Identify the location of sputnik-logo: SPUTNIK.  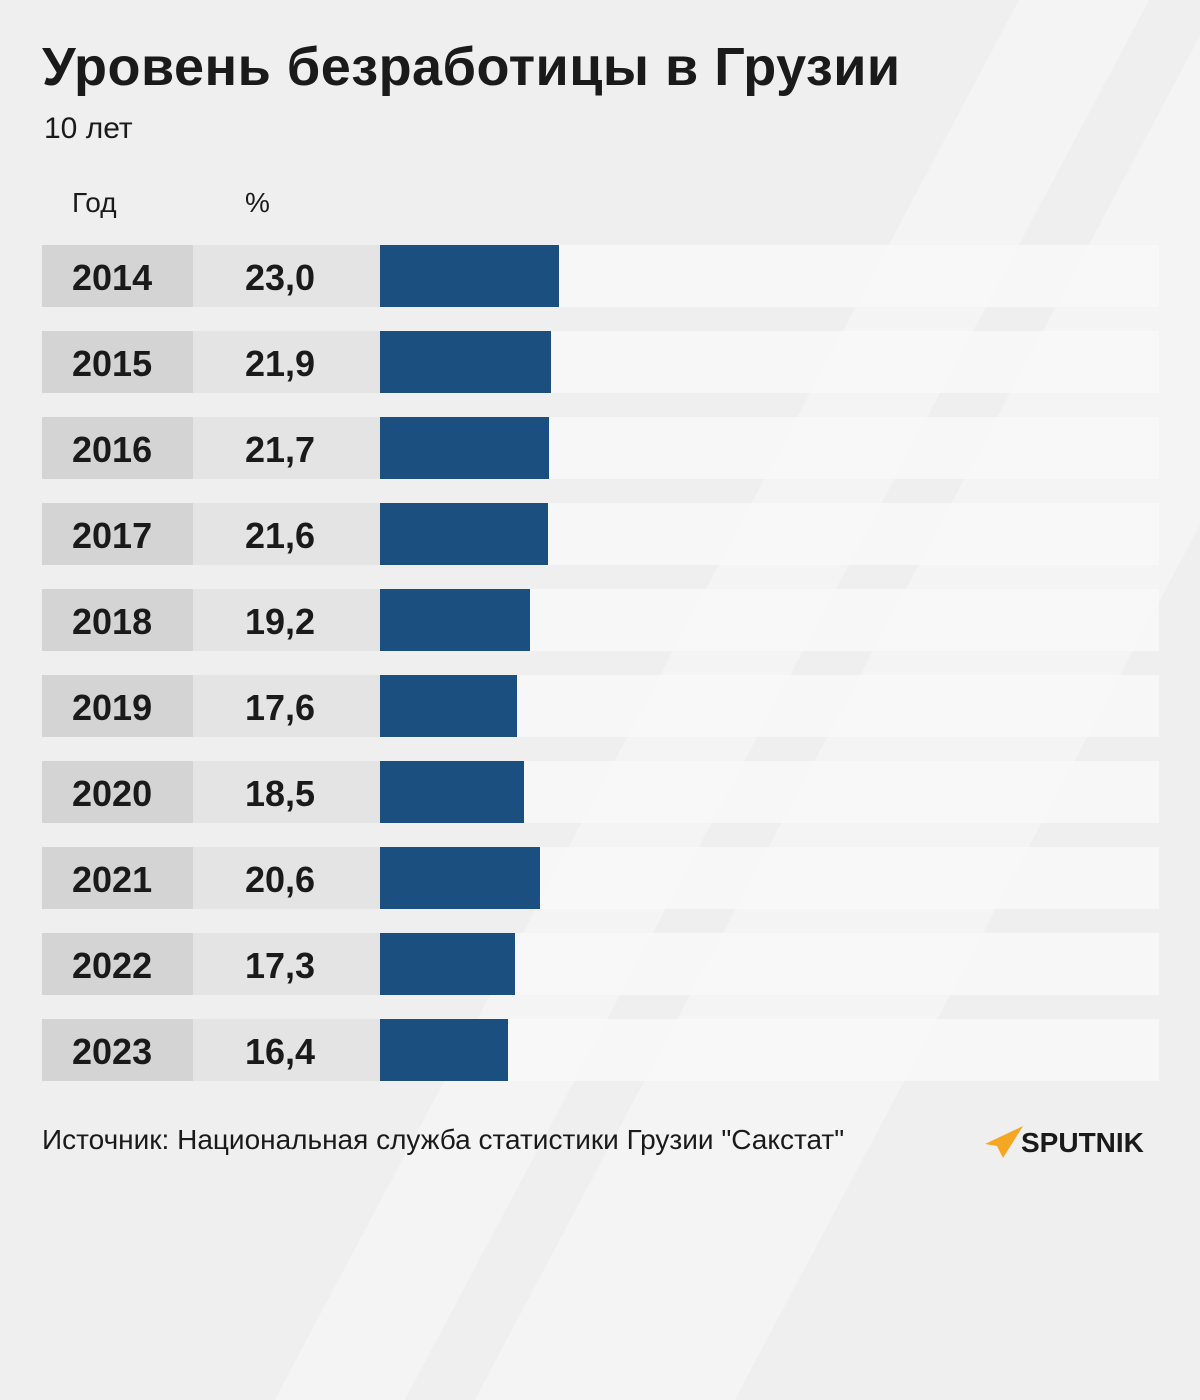
(1073, 1142).